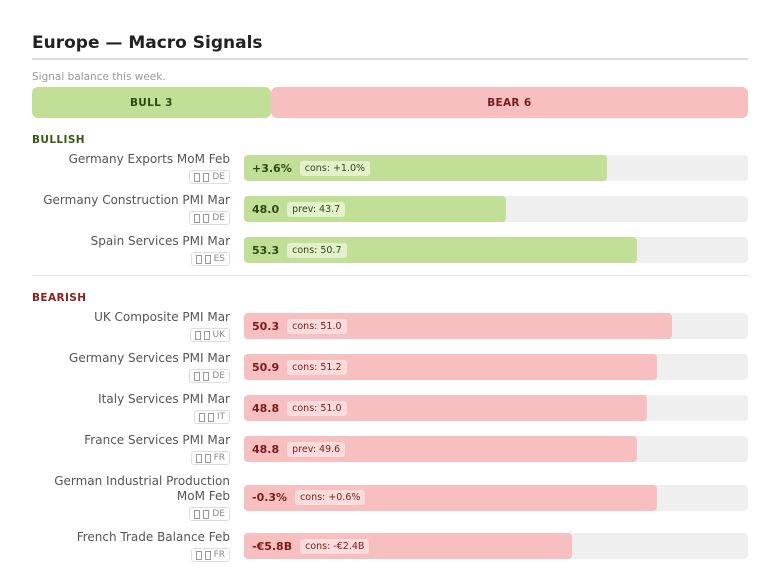 The width and height of the screenshot is (780, 586). I want to click on signal-row: France Services PMI Mar FR 48.8 prev: 49.6, so click(390, 449).